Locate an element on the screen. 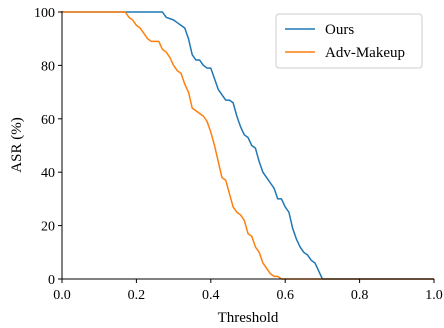 Image resolution: width=444 pixels, height=328 pixels. x-tick-label: 0.8 is located at coordinates (360, 295).